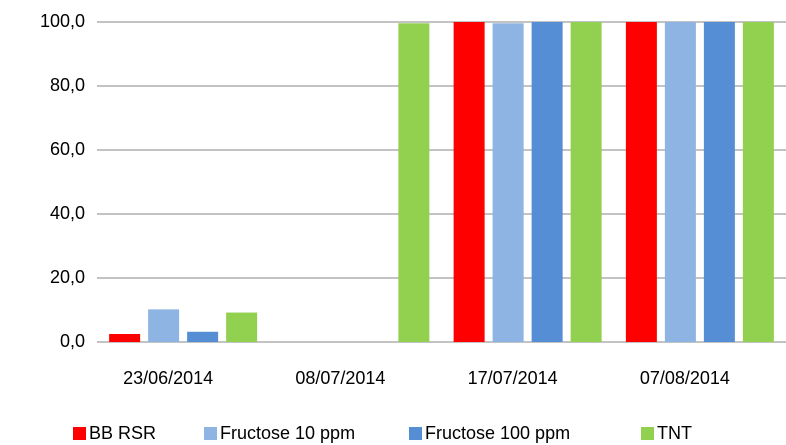 Image resolution: width=786 pixels, height=445 pixels. What do you see at coordinates (513, 378) in the screenshot?
I see `x-tick-label: 17/07/2014` at bounding box center [513, 378].